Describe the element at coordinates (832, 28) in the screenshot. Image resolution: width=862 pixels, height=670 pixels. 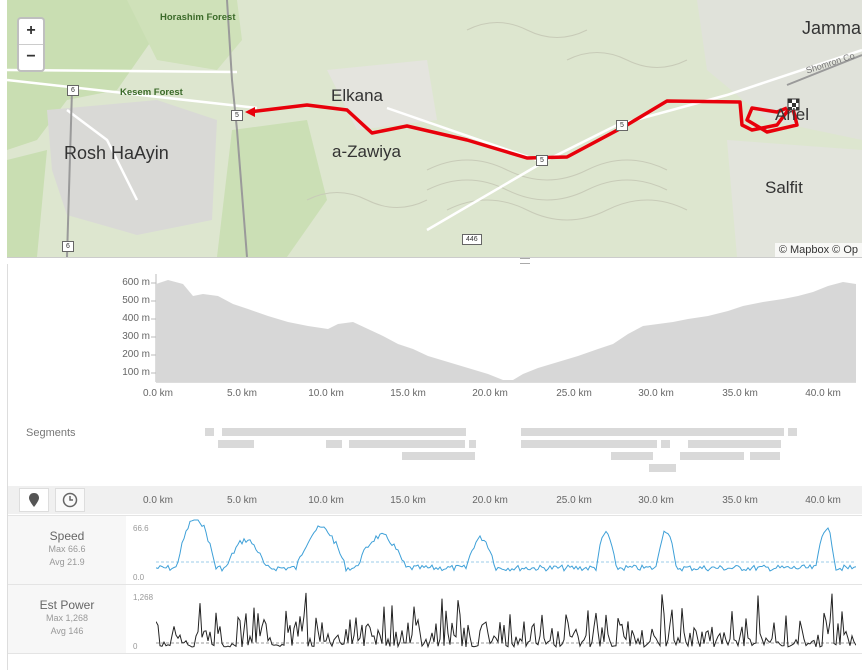
I see `map-label-jammala: Jamma` at that location.